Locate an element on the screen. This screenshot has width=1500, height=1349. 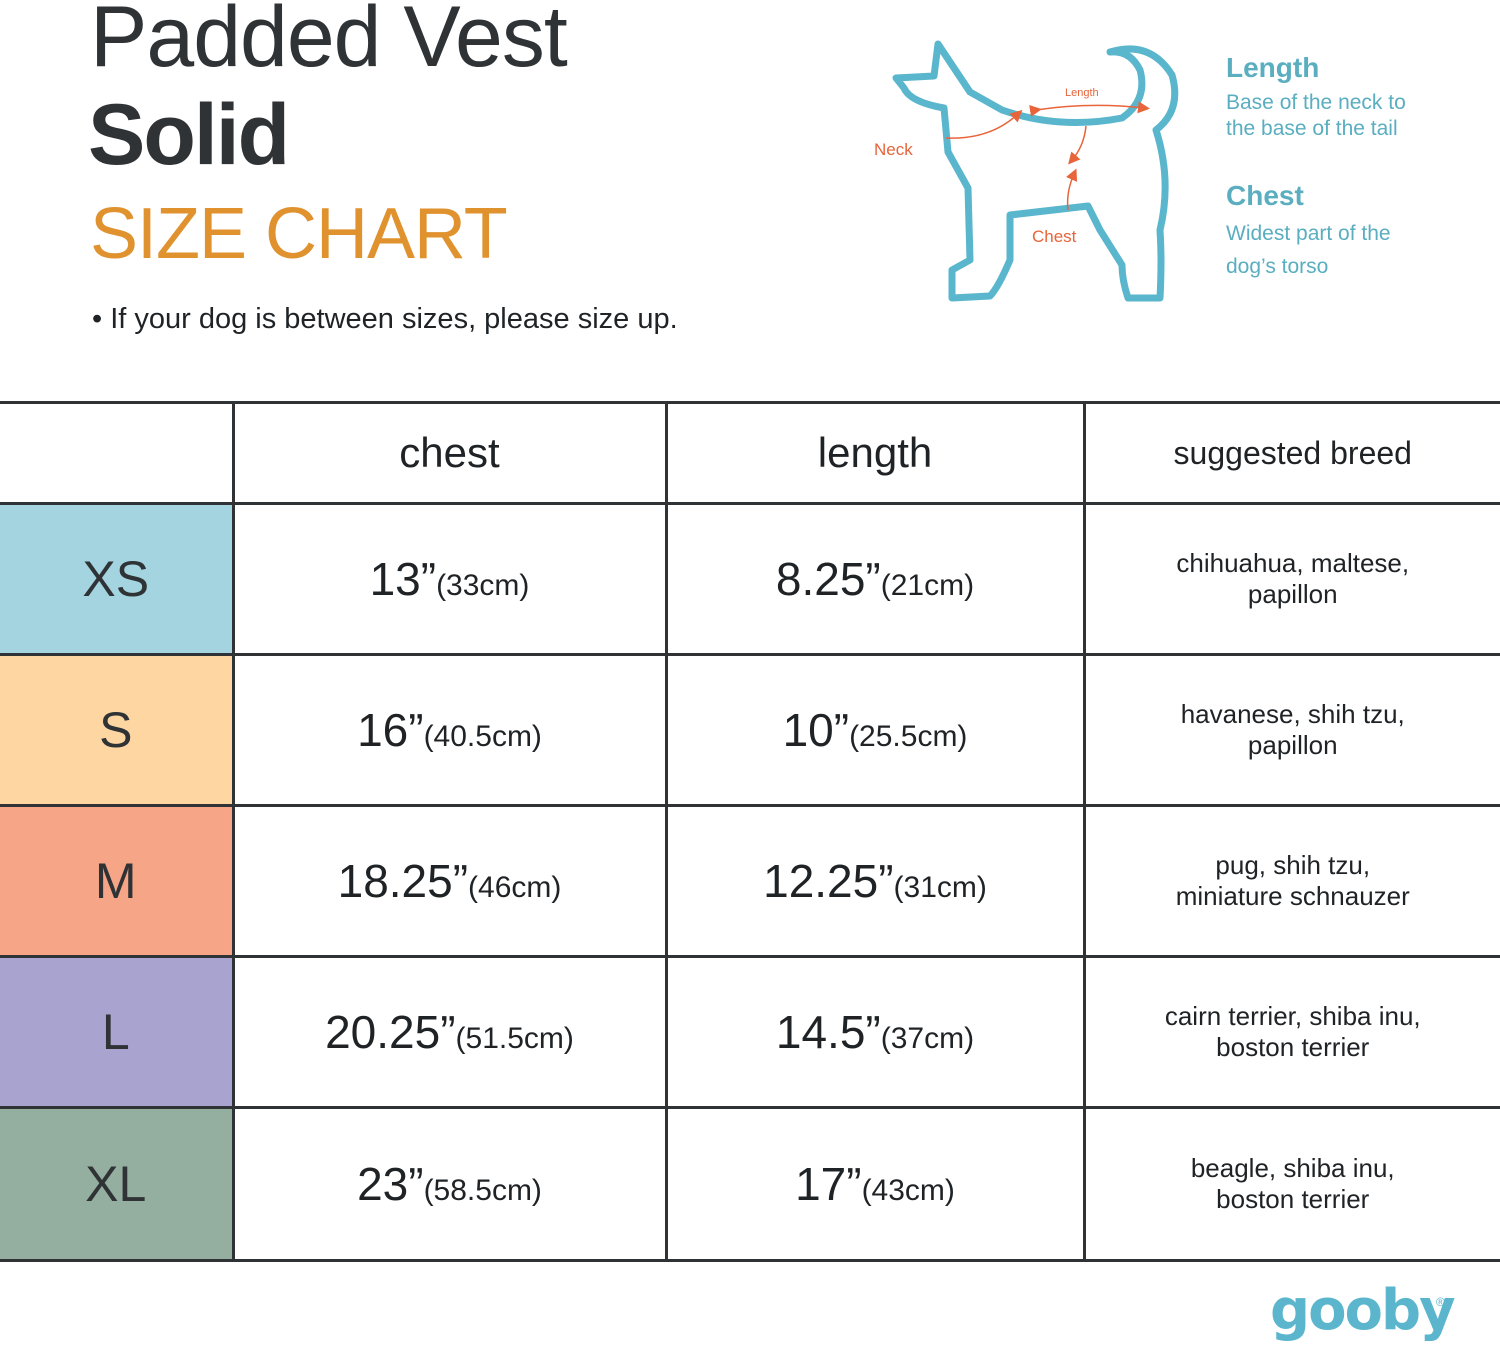
chest-inches: 13” is located at coordinates (403, 579).